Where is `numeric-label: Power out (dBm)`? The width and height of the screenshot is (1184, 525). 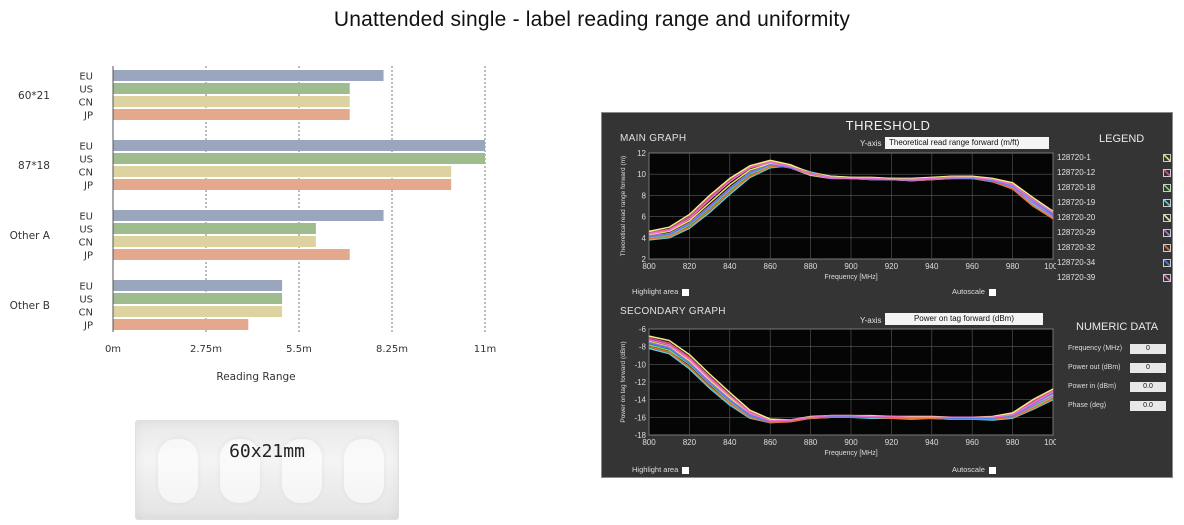
numeric-label: Power out (dBm) is located at coordinates (1094, 367).